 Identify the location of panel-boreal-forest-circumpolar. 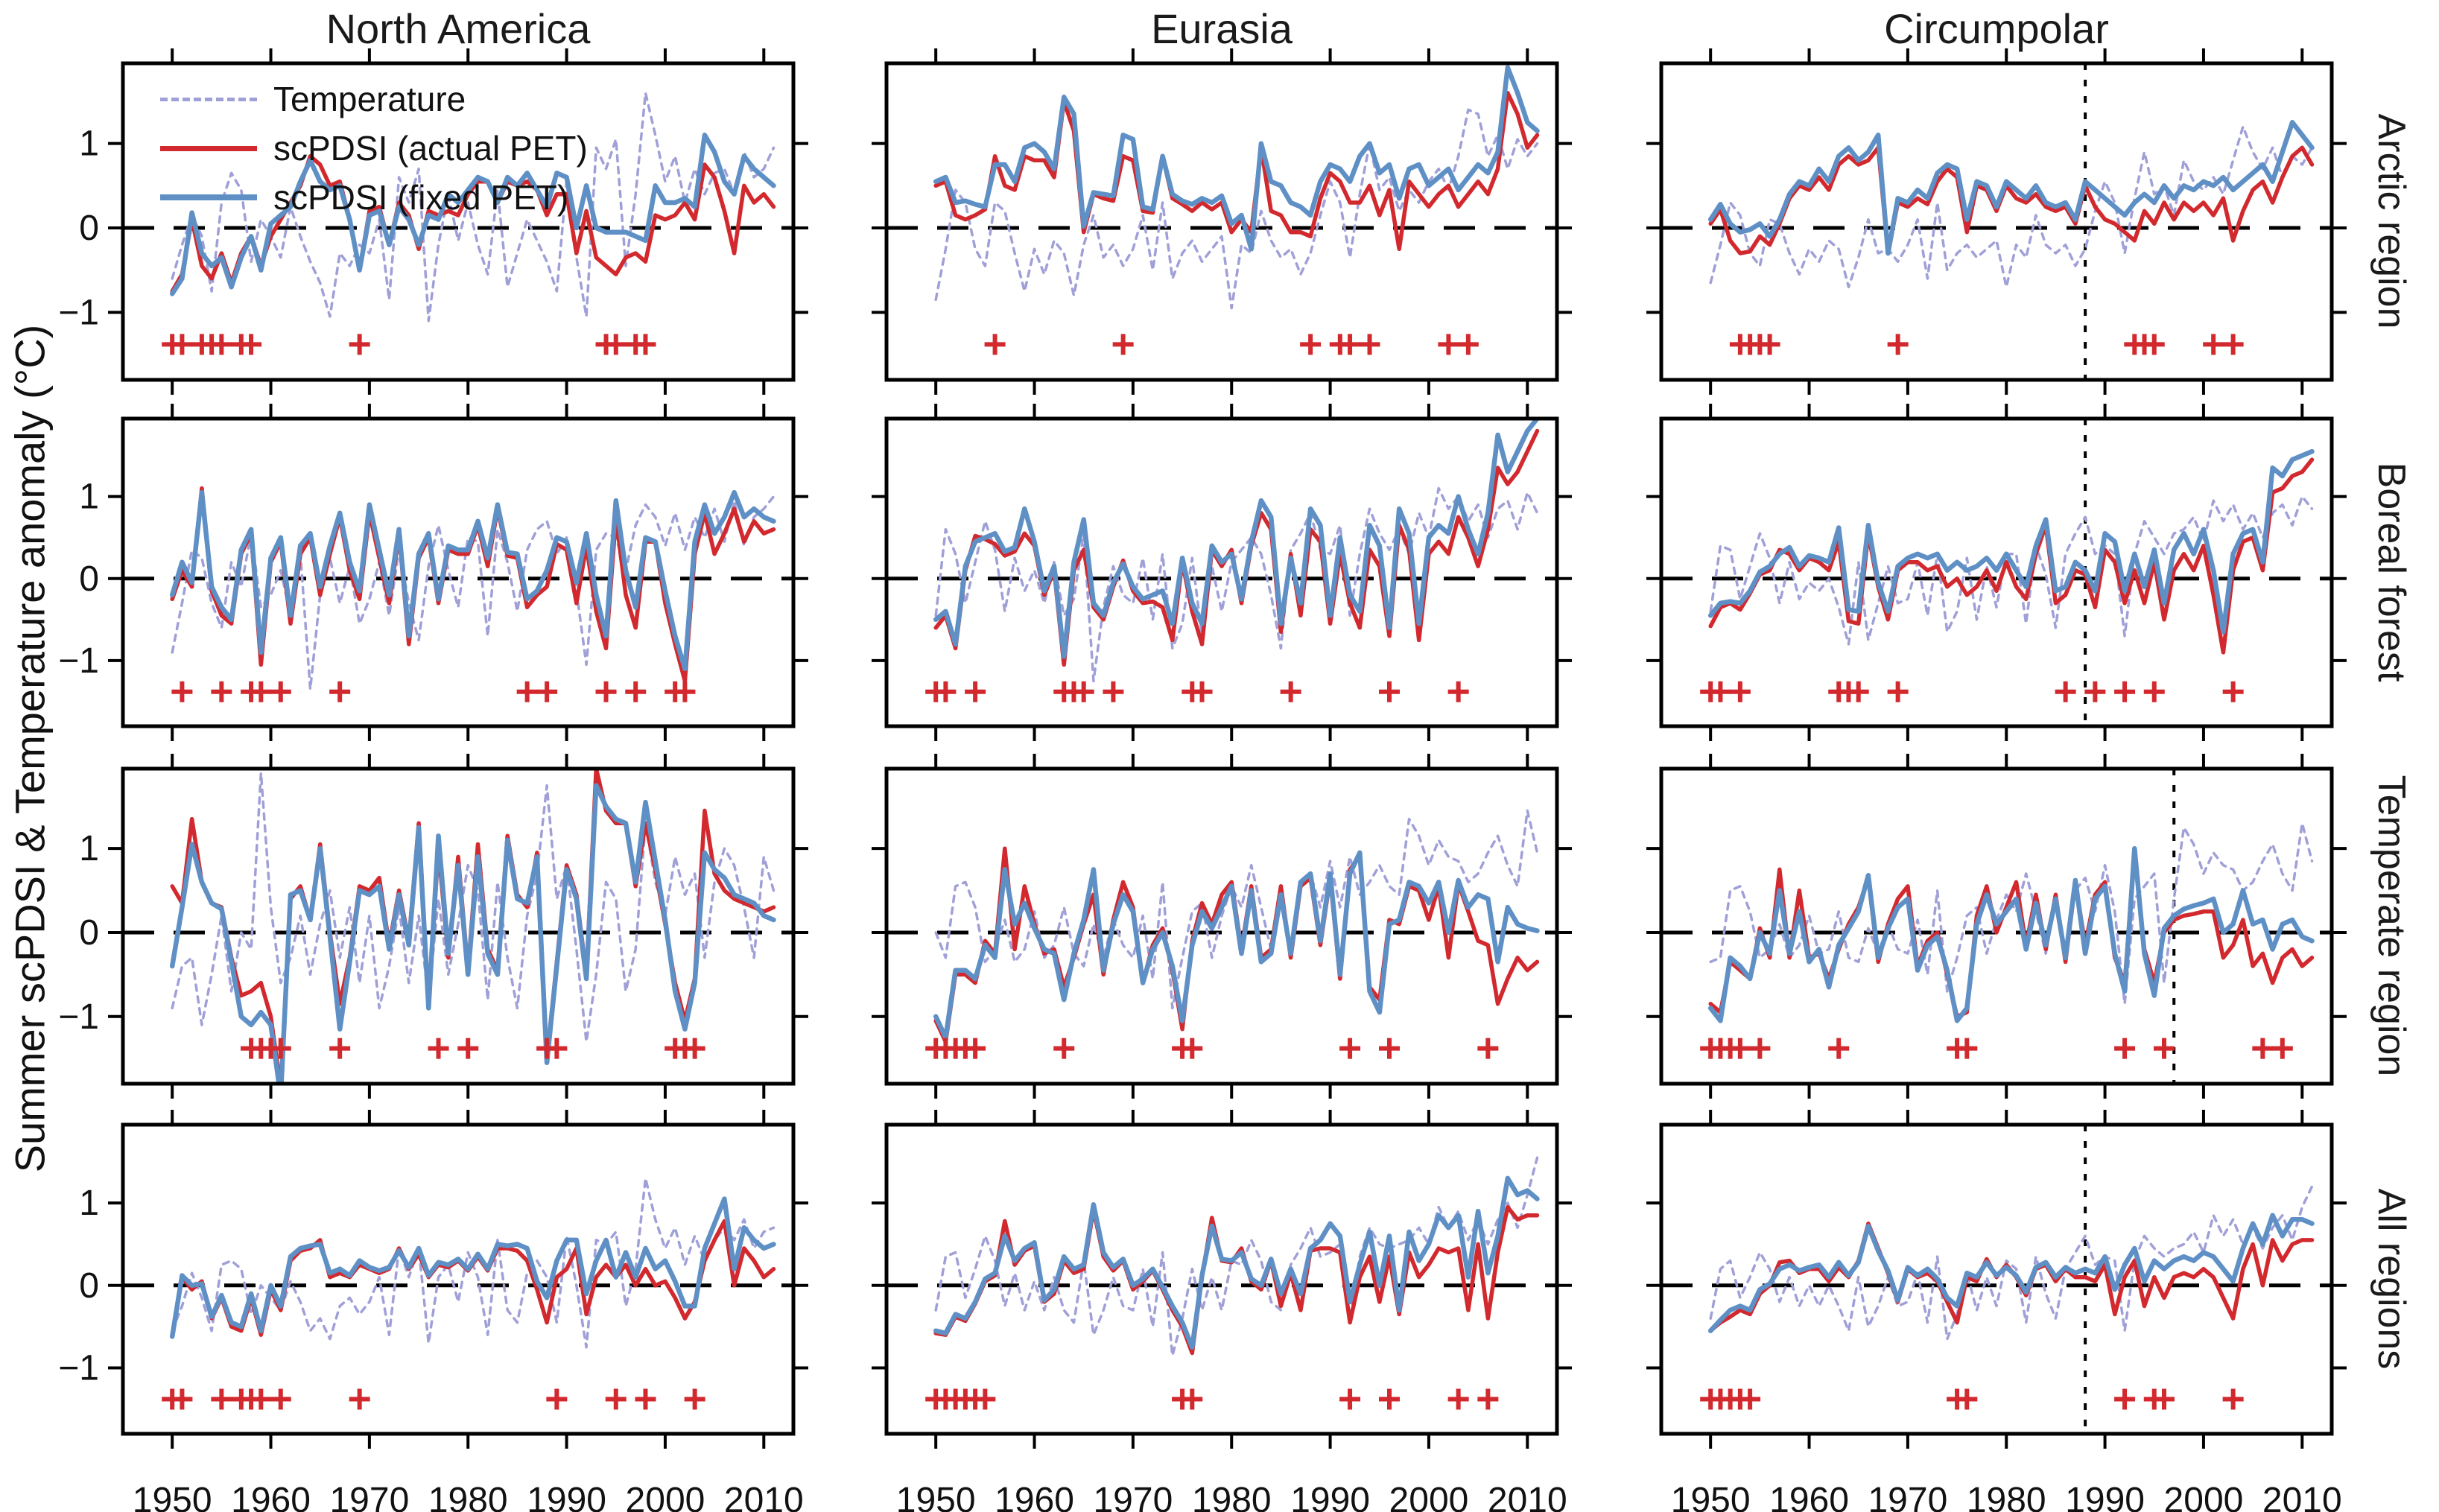
(1996, 572).